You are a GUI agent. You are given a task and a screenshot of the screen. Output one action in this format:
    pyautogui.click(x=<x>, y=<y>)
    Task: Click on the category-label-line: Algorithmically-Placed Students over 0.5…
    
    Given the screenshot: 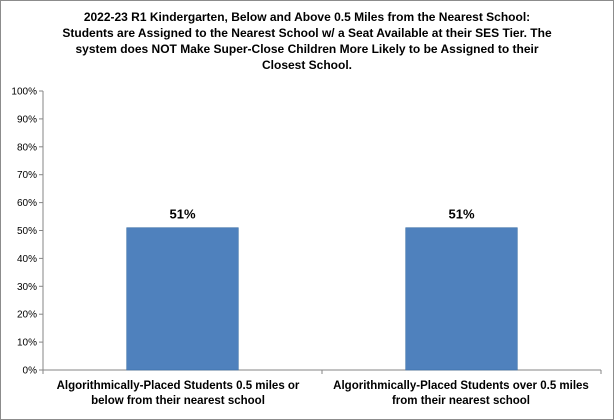 What is the action you would take?
    pyautogui.click(x=461, y=386)
    